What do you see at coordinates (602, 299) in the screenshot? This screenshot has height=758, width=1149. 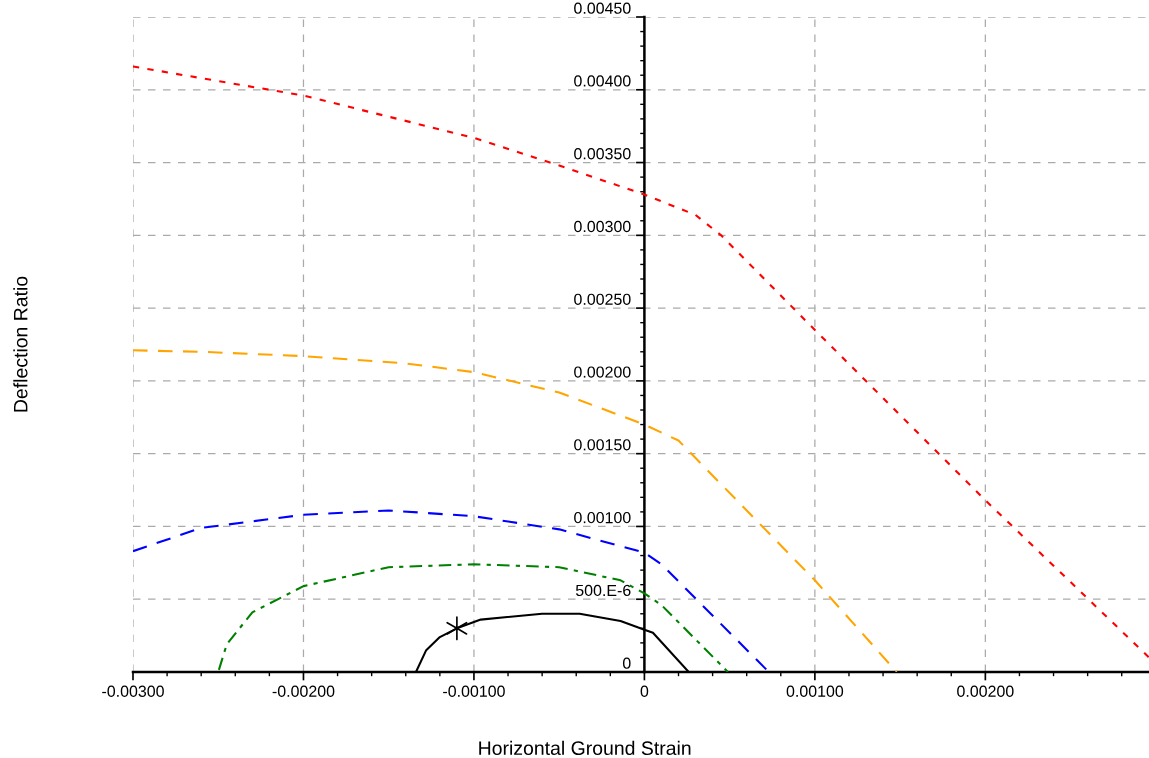 I see `y-tick-label: 0.00250` at bounding box center [602, 299].